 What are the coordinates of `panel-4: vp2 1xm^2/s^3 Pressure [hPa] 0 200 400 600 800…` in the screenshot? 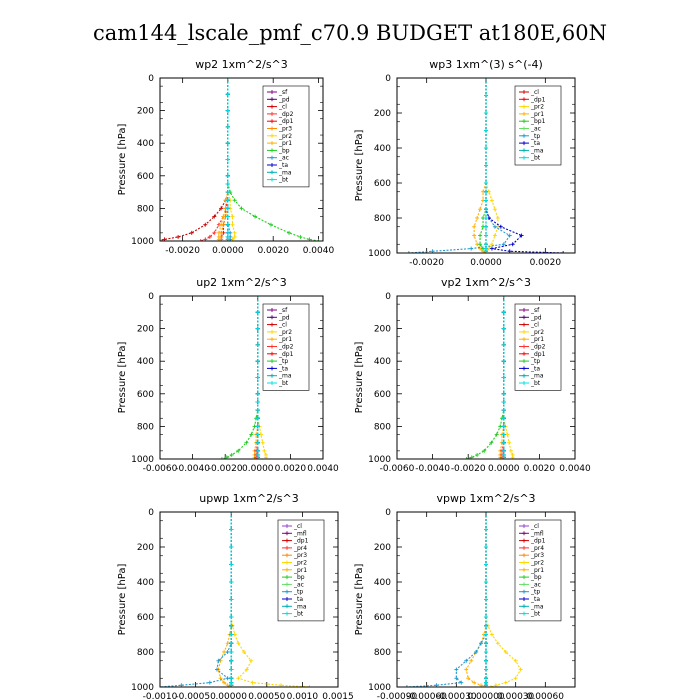 It's located at (472, 375).